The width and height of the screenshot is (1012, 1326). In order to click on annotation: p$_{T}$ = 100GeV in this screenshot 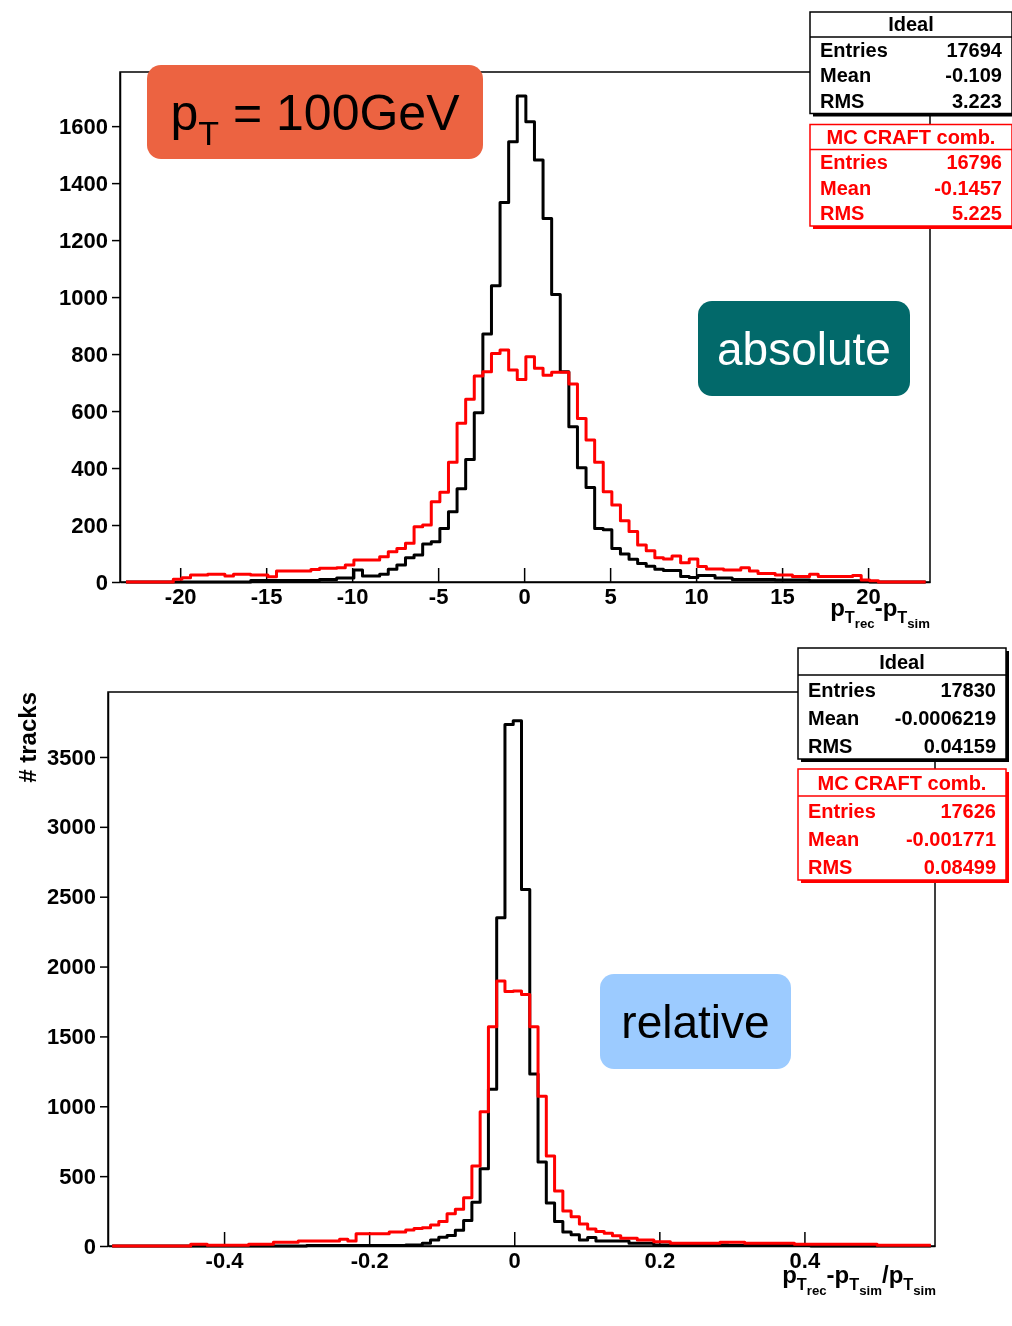, I will do `click(315, 118)`.